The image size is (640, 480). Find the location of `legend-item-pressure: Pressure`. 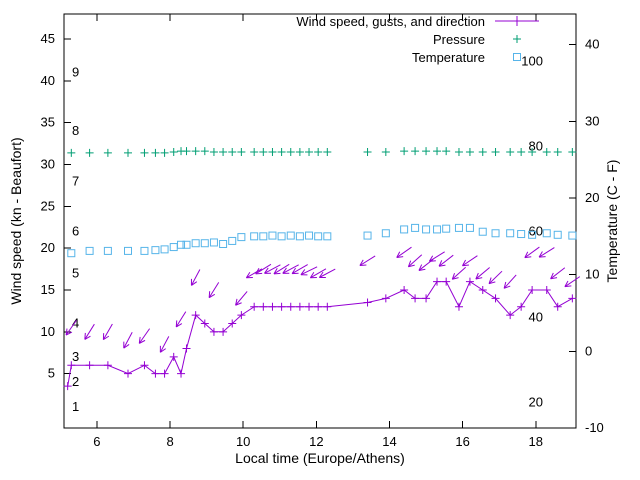

legend-item-pressure: Pressure is located at coordinates (418, 39).